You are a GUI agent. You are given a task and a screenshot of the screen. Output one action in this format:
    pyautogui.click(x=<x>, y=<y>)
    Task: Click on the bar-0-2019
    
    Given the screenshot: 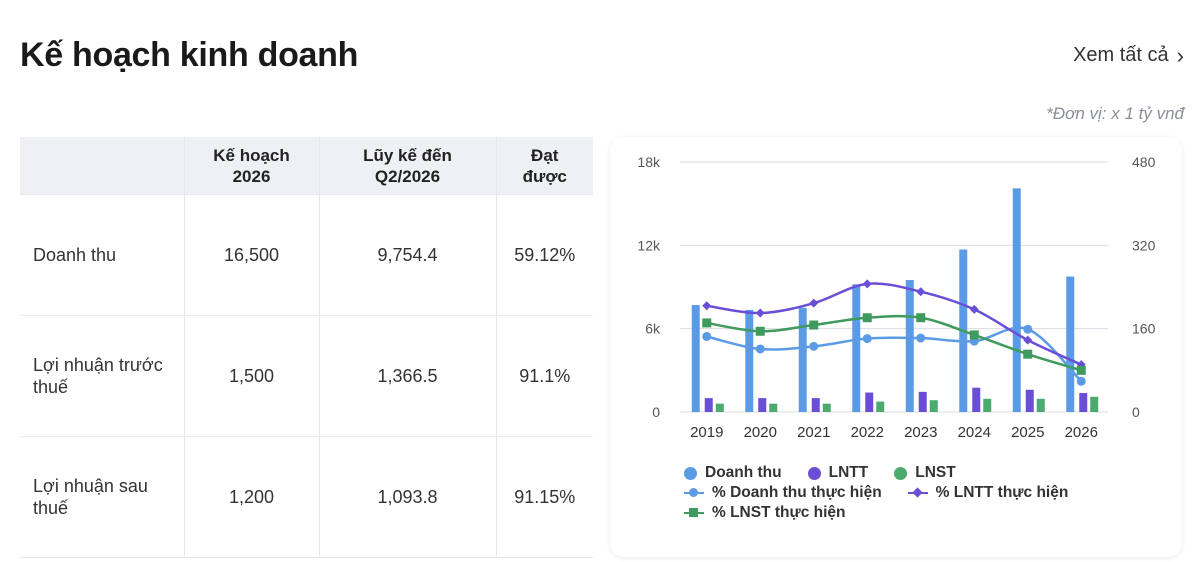 What is the action you would take?
    pyautogui.click(x=695, y=358)
    